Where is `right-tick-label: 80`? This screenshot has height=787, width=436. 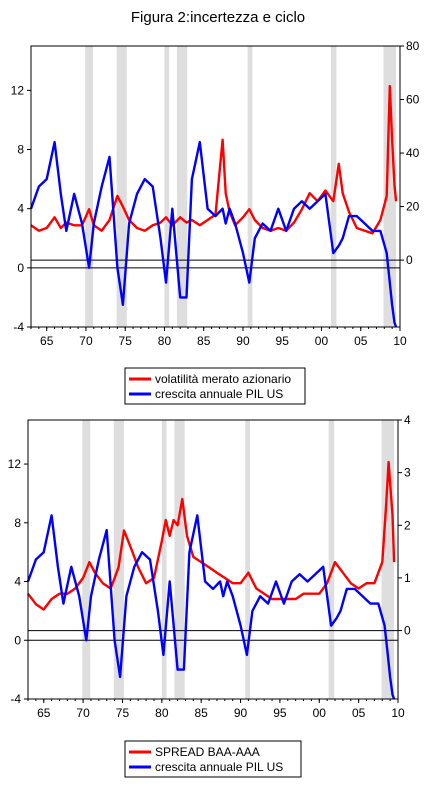 right-tick-label: 80 is located at coordinates (413, 46).